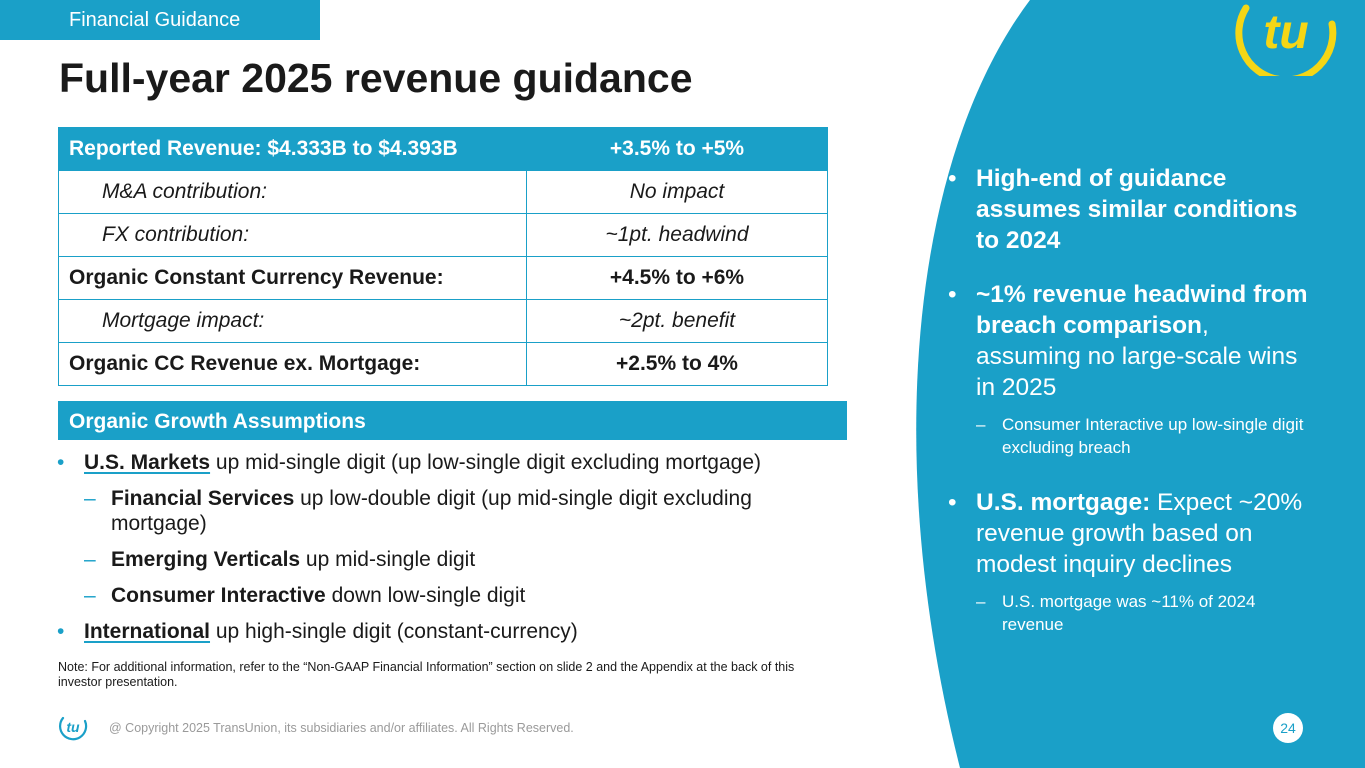  What do you see at coordinates (292, 321) in the screenshot?
I see `row-label: Mortgage impact:` at bounding box center [292, 321].